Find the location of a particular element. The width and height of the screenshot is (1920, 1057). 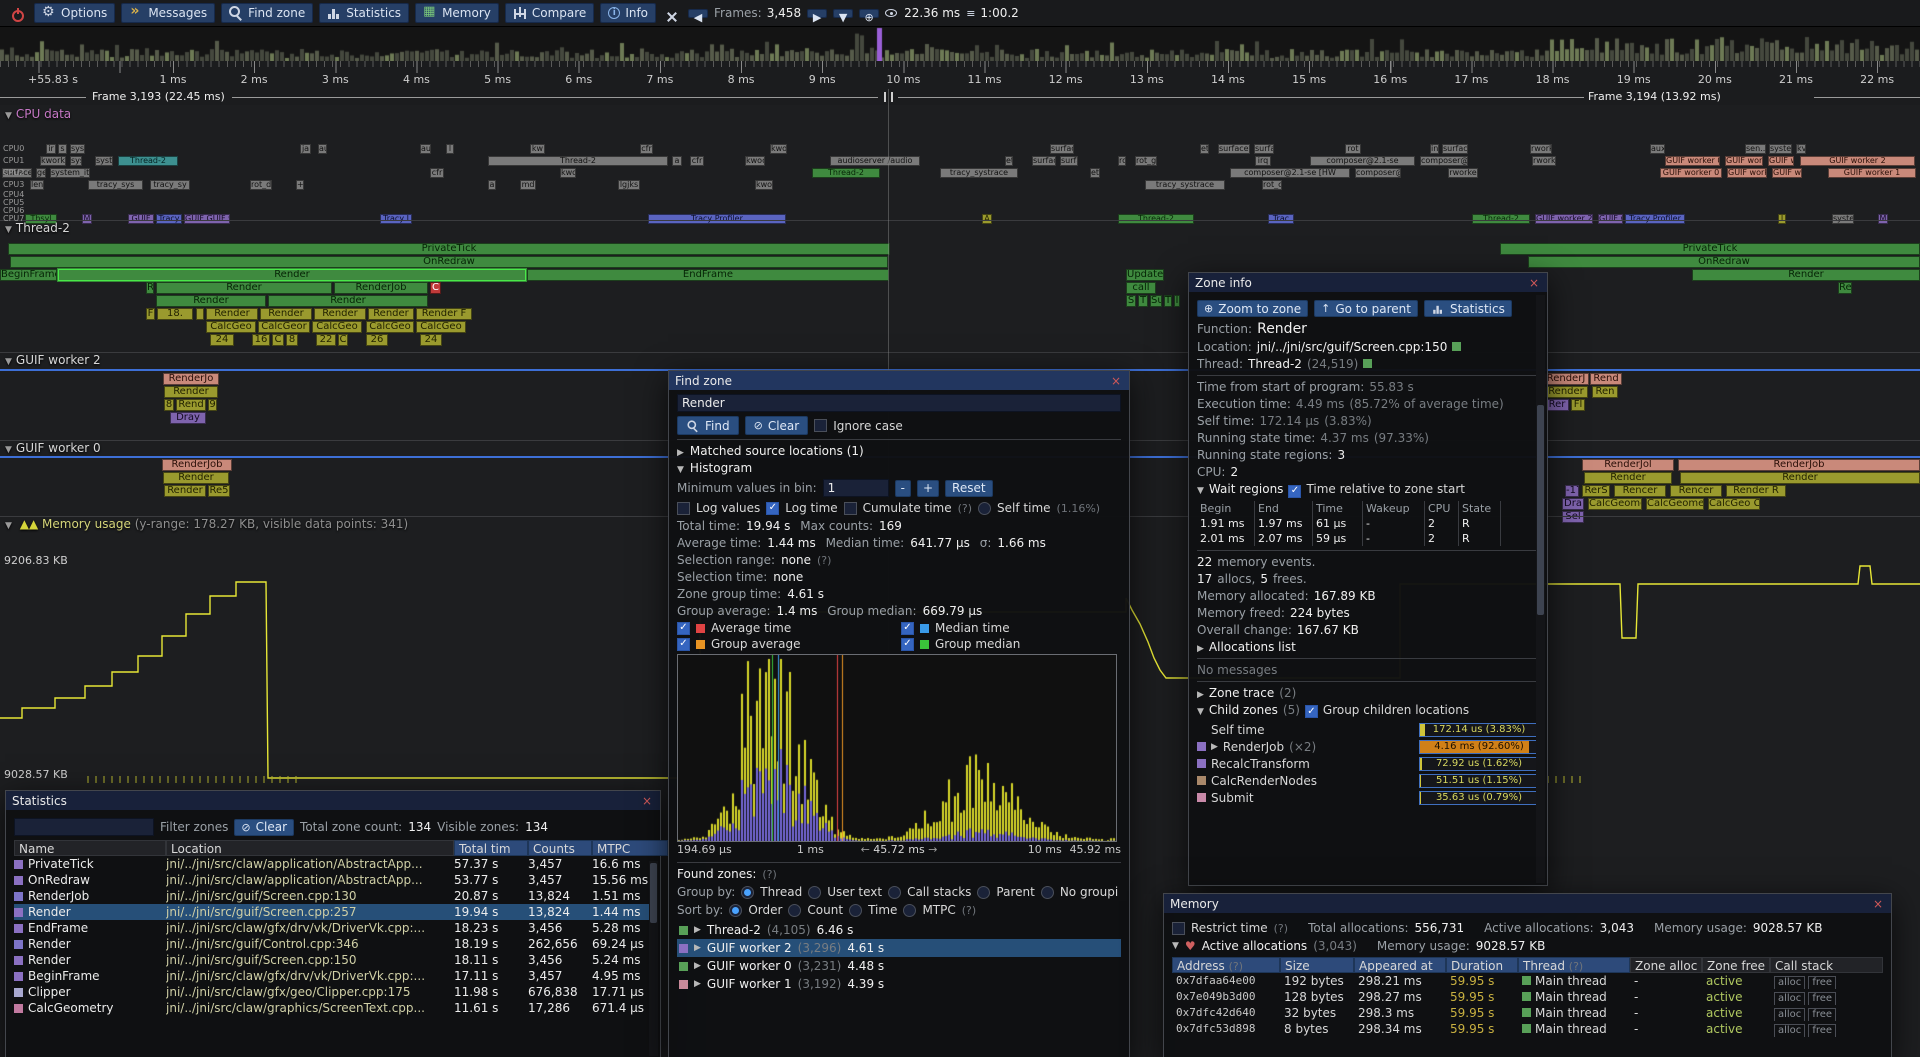

timeline-zone: Rer is located at coordinates (1557, 405).